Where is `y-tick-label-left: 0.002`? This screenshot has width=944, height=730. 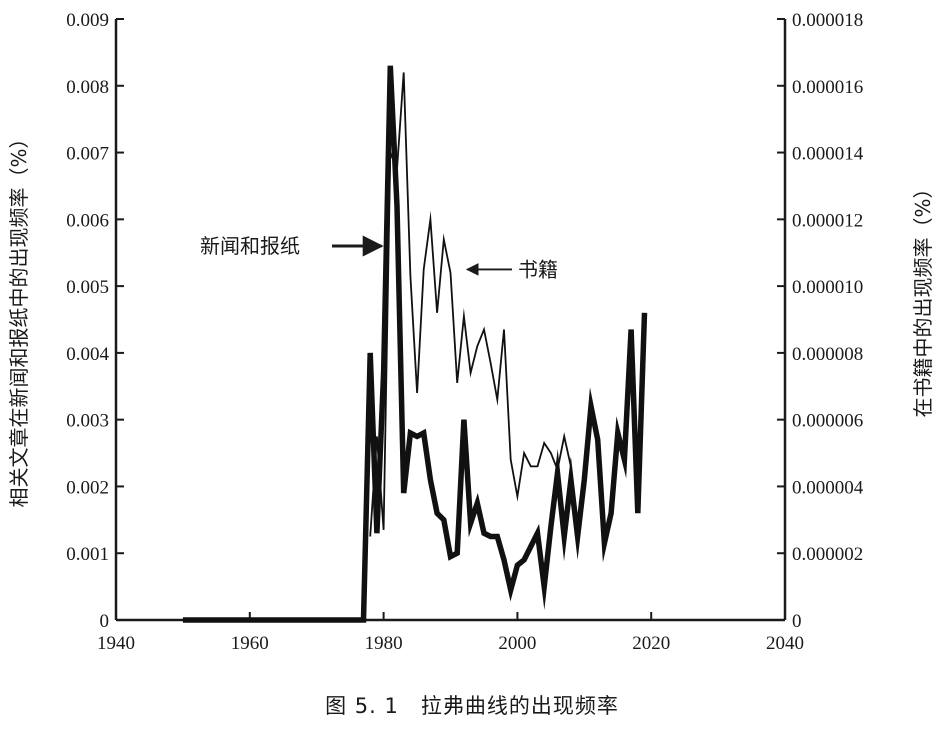
y-tick-label-left: 0.002 is located at coordinates (87, 487).